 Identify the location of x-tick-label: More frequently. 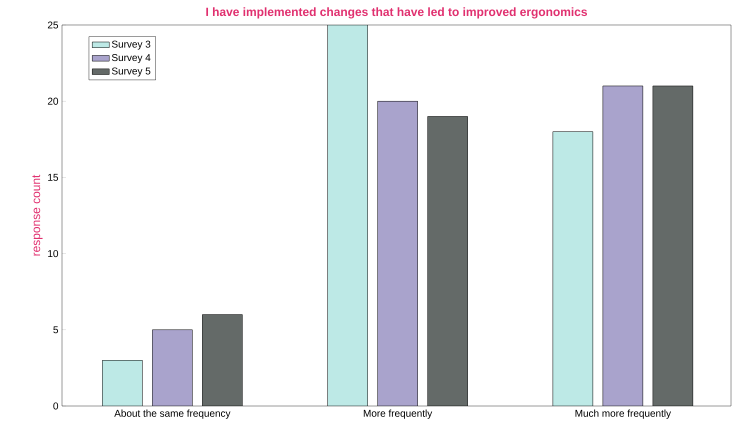
(398, 414).